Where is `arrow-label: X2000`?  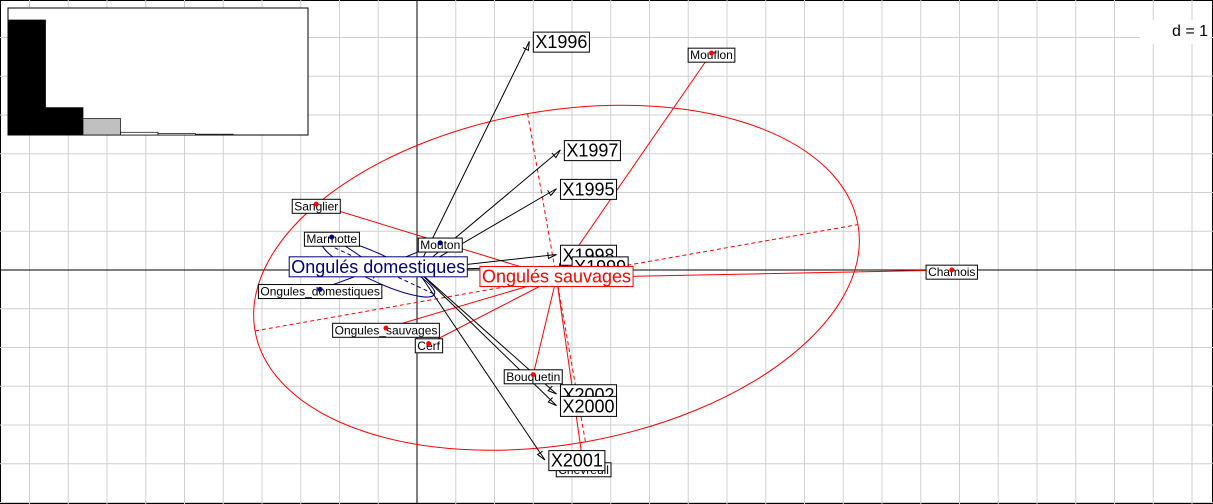 arrow-label: X2000 is located at coordinates (588, 406).